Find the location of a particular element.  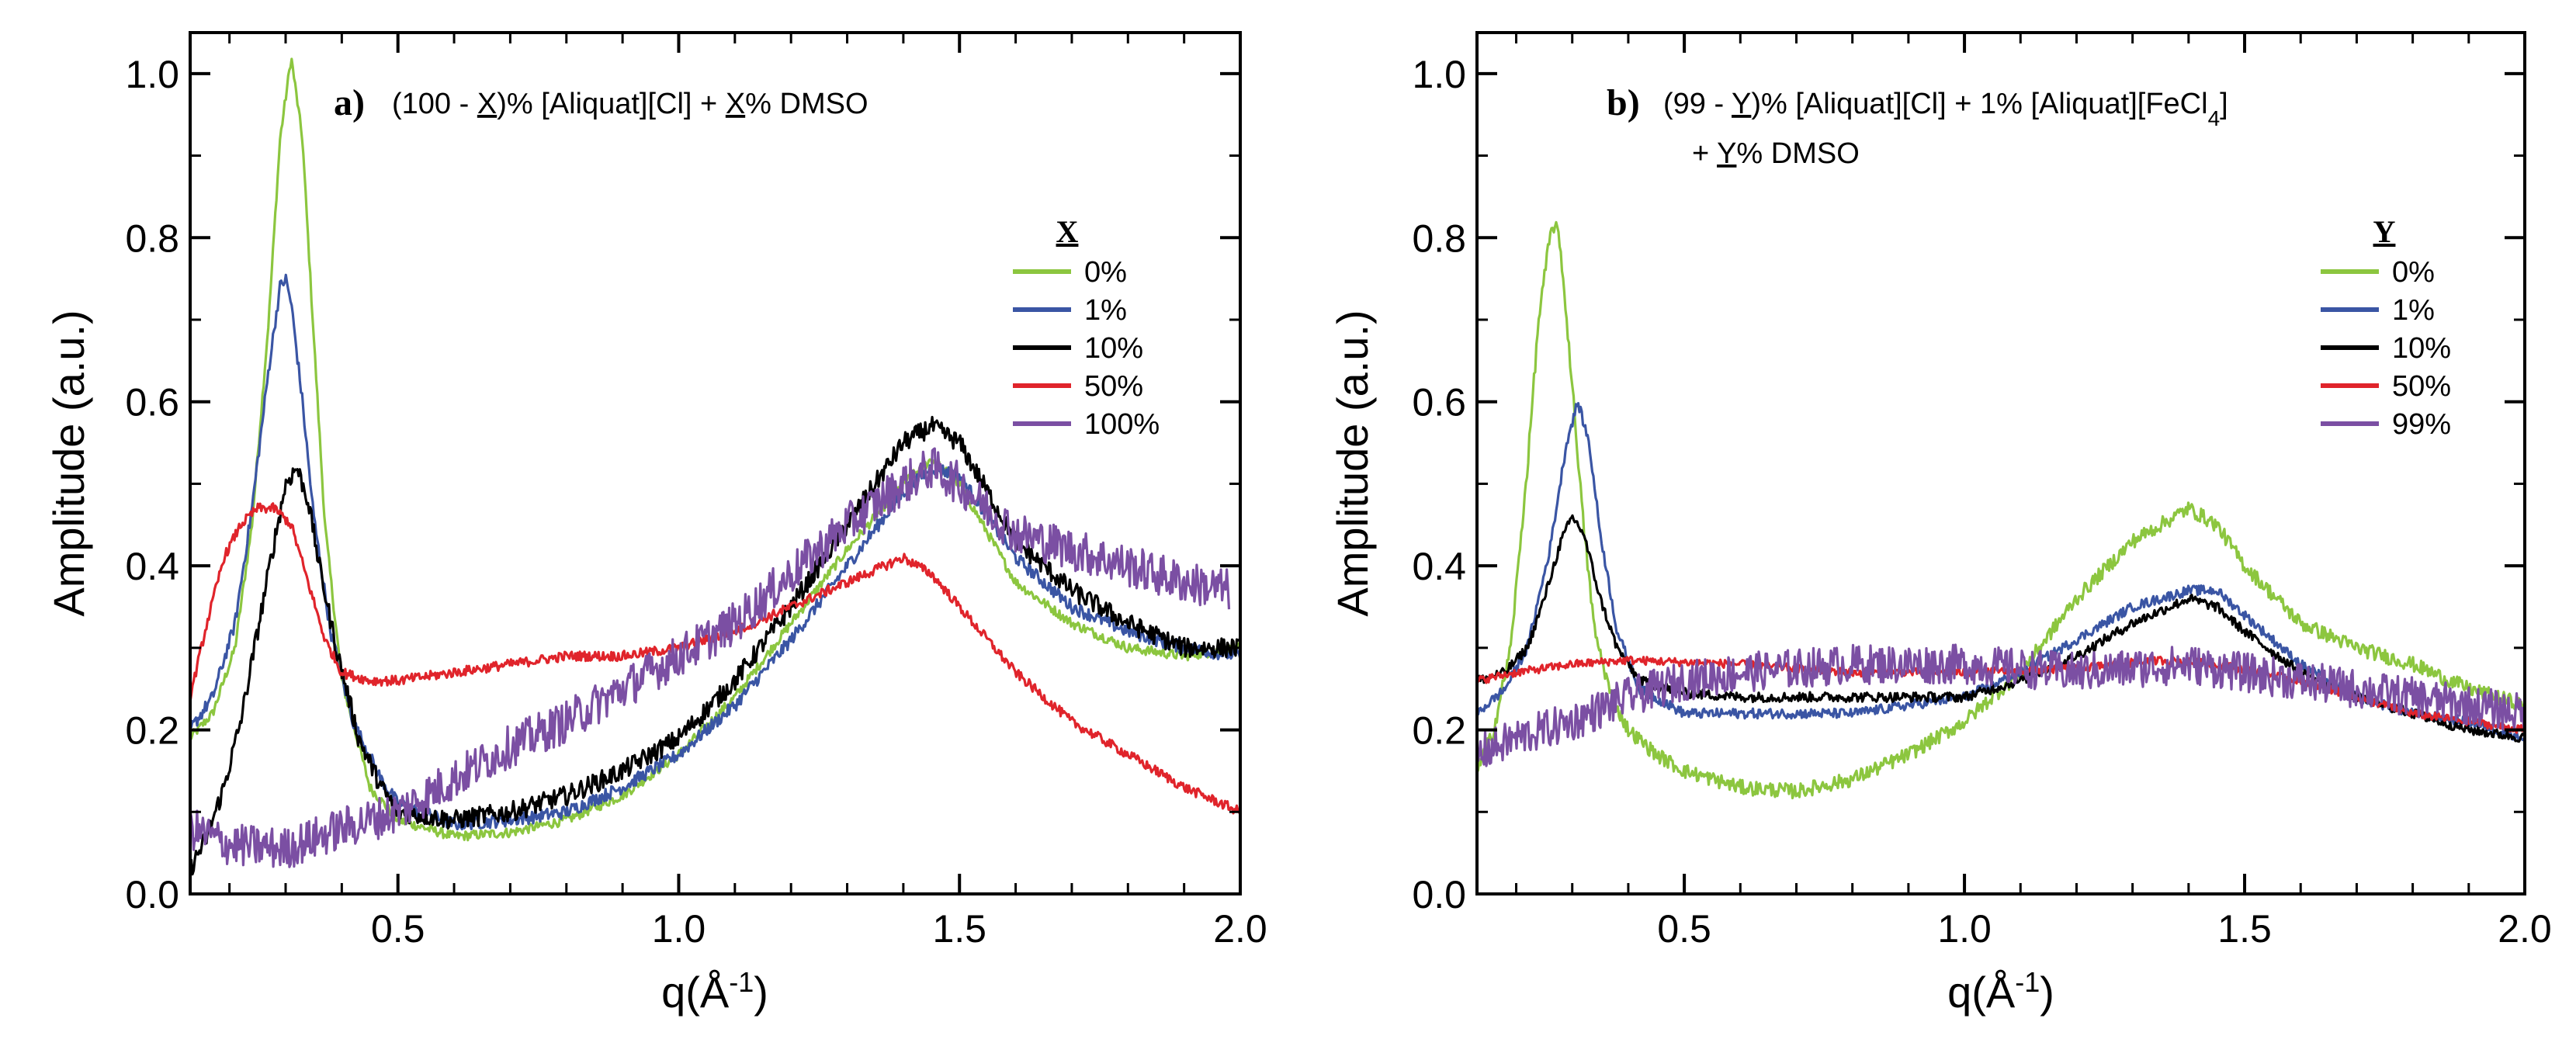

panel-b-series-line-99pct is located at coordinates (2001, 705).